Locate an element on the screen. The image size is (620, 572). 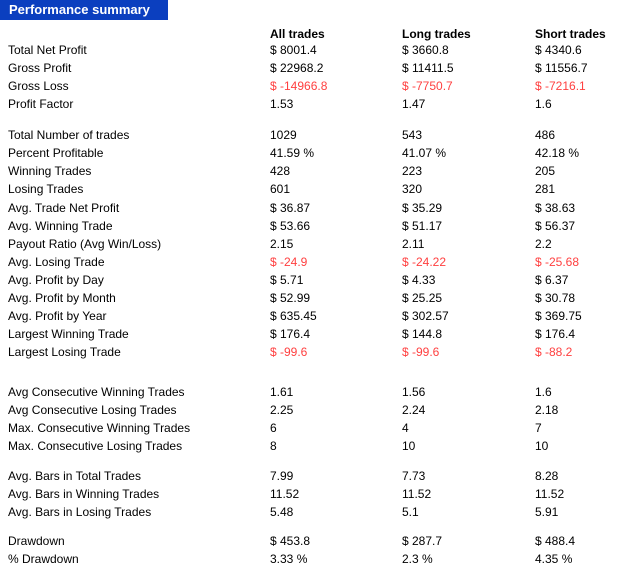
row-label: Gross Loss is located at coordinates (38, 86).